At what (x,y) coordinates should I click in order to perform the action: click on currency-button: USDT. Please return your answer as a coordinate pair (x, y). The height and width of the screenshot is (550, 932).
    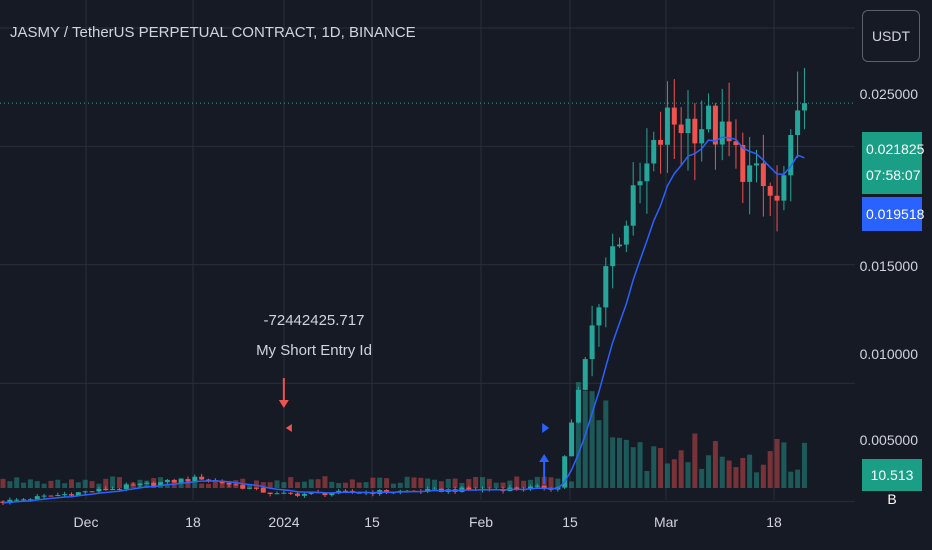
    Looking at the image, I should click on (891, 36).